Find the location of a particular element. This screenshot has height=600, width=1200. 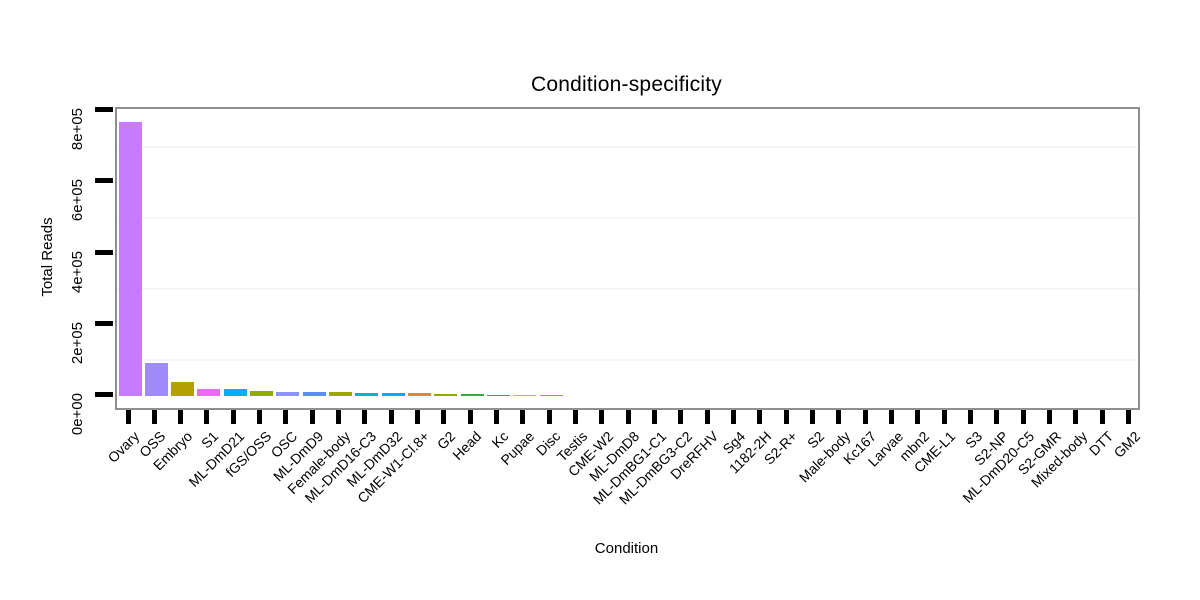

bar-fgs-oss is located at coordinates (262, 393).